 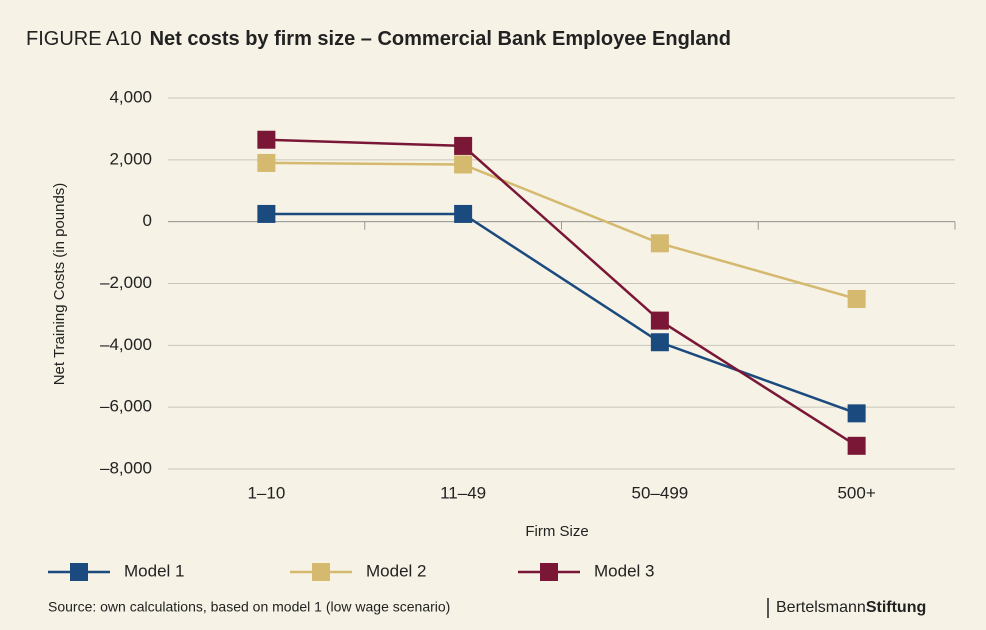 I want to click on y-axis-label: Net Training Costs (in pounds), so click(x=59, y=284).